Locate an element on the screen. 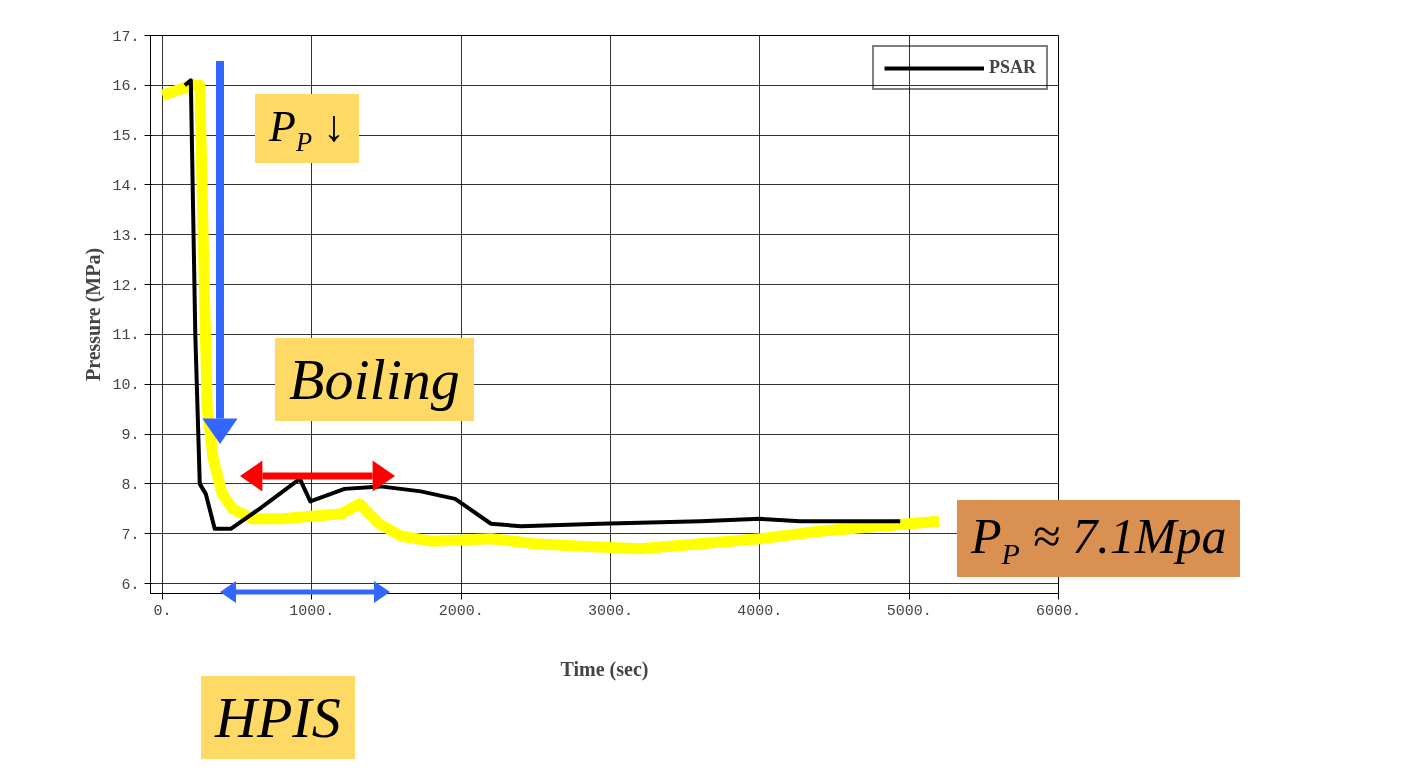 The width and height of the screenshot is (1419, 771). y-axis-title: Pressure (MPa) is located at coordinates (94, 314).